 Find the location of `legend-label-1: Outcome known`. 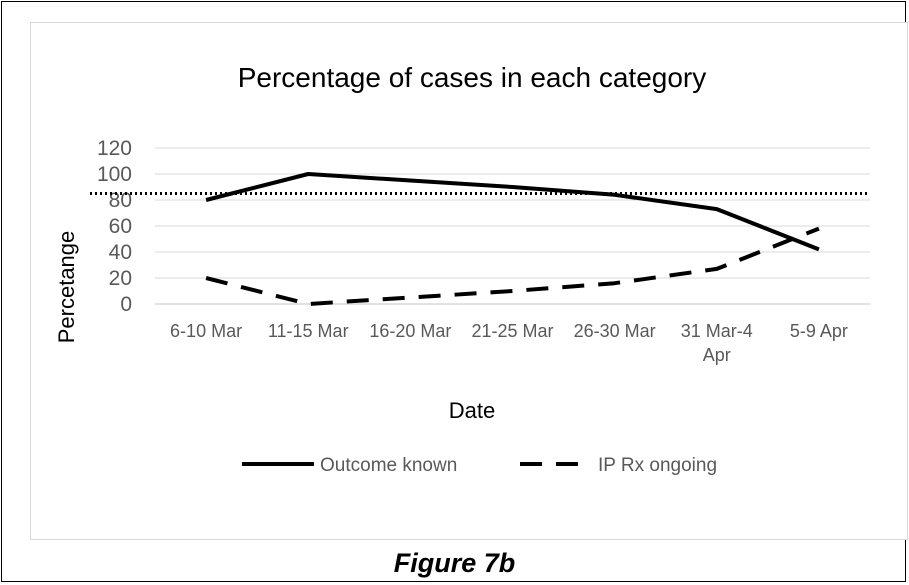

legend-label-1: Outcome known is located at coordinates (388, 465).